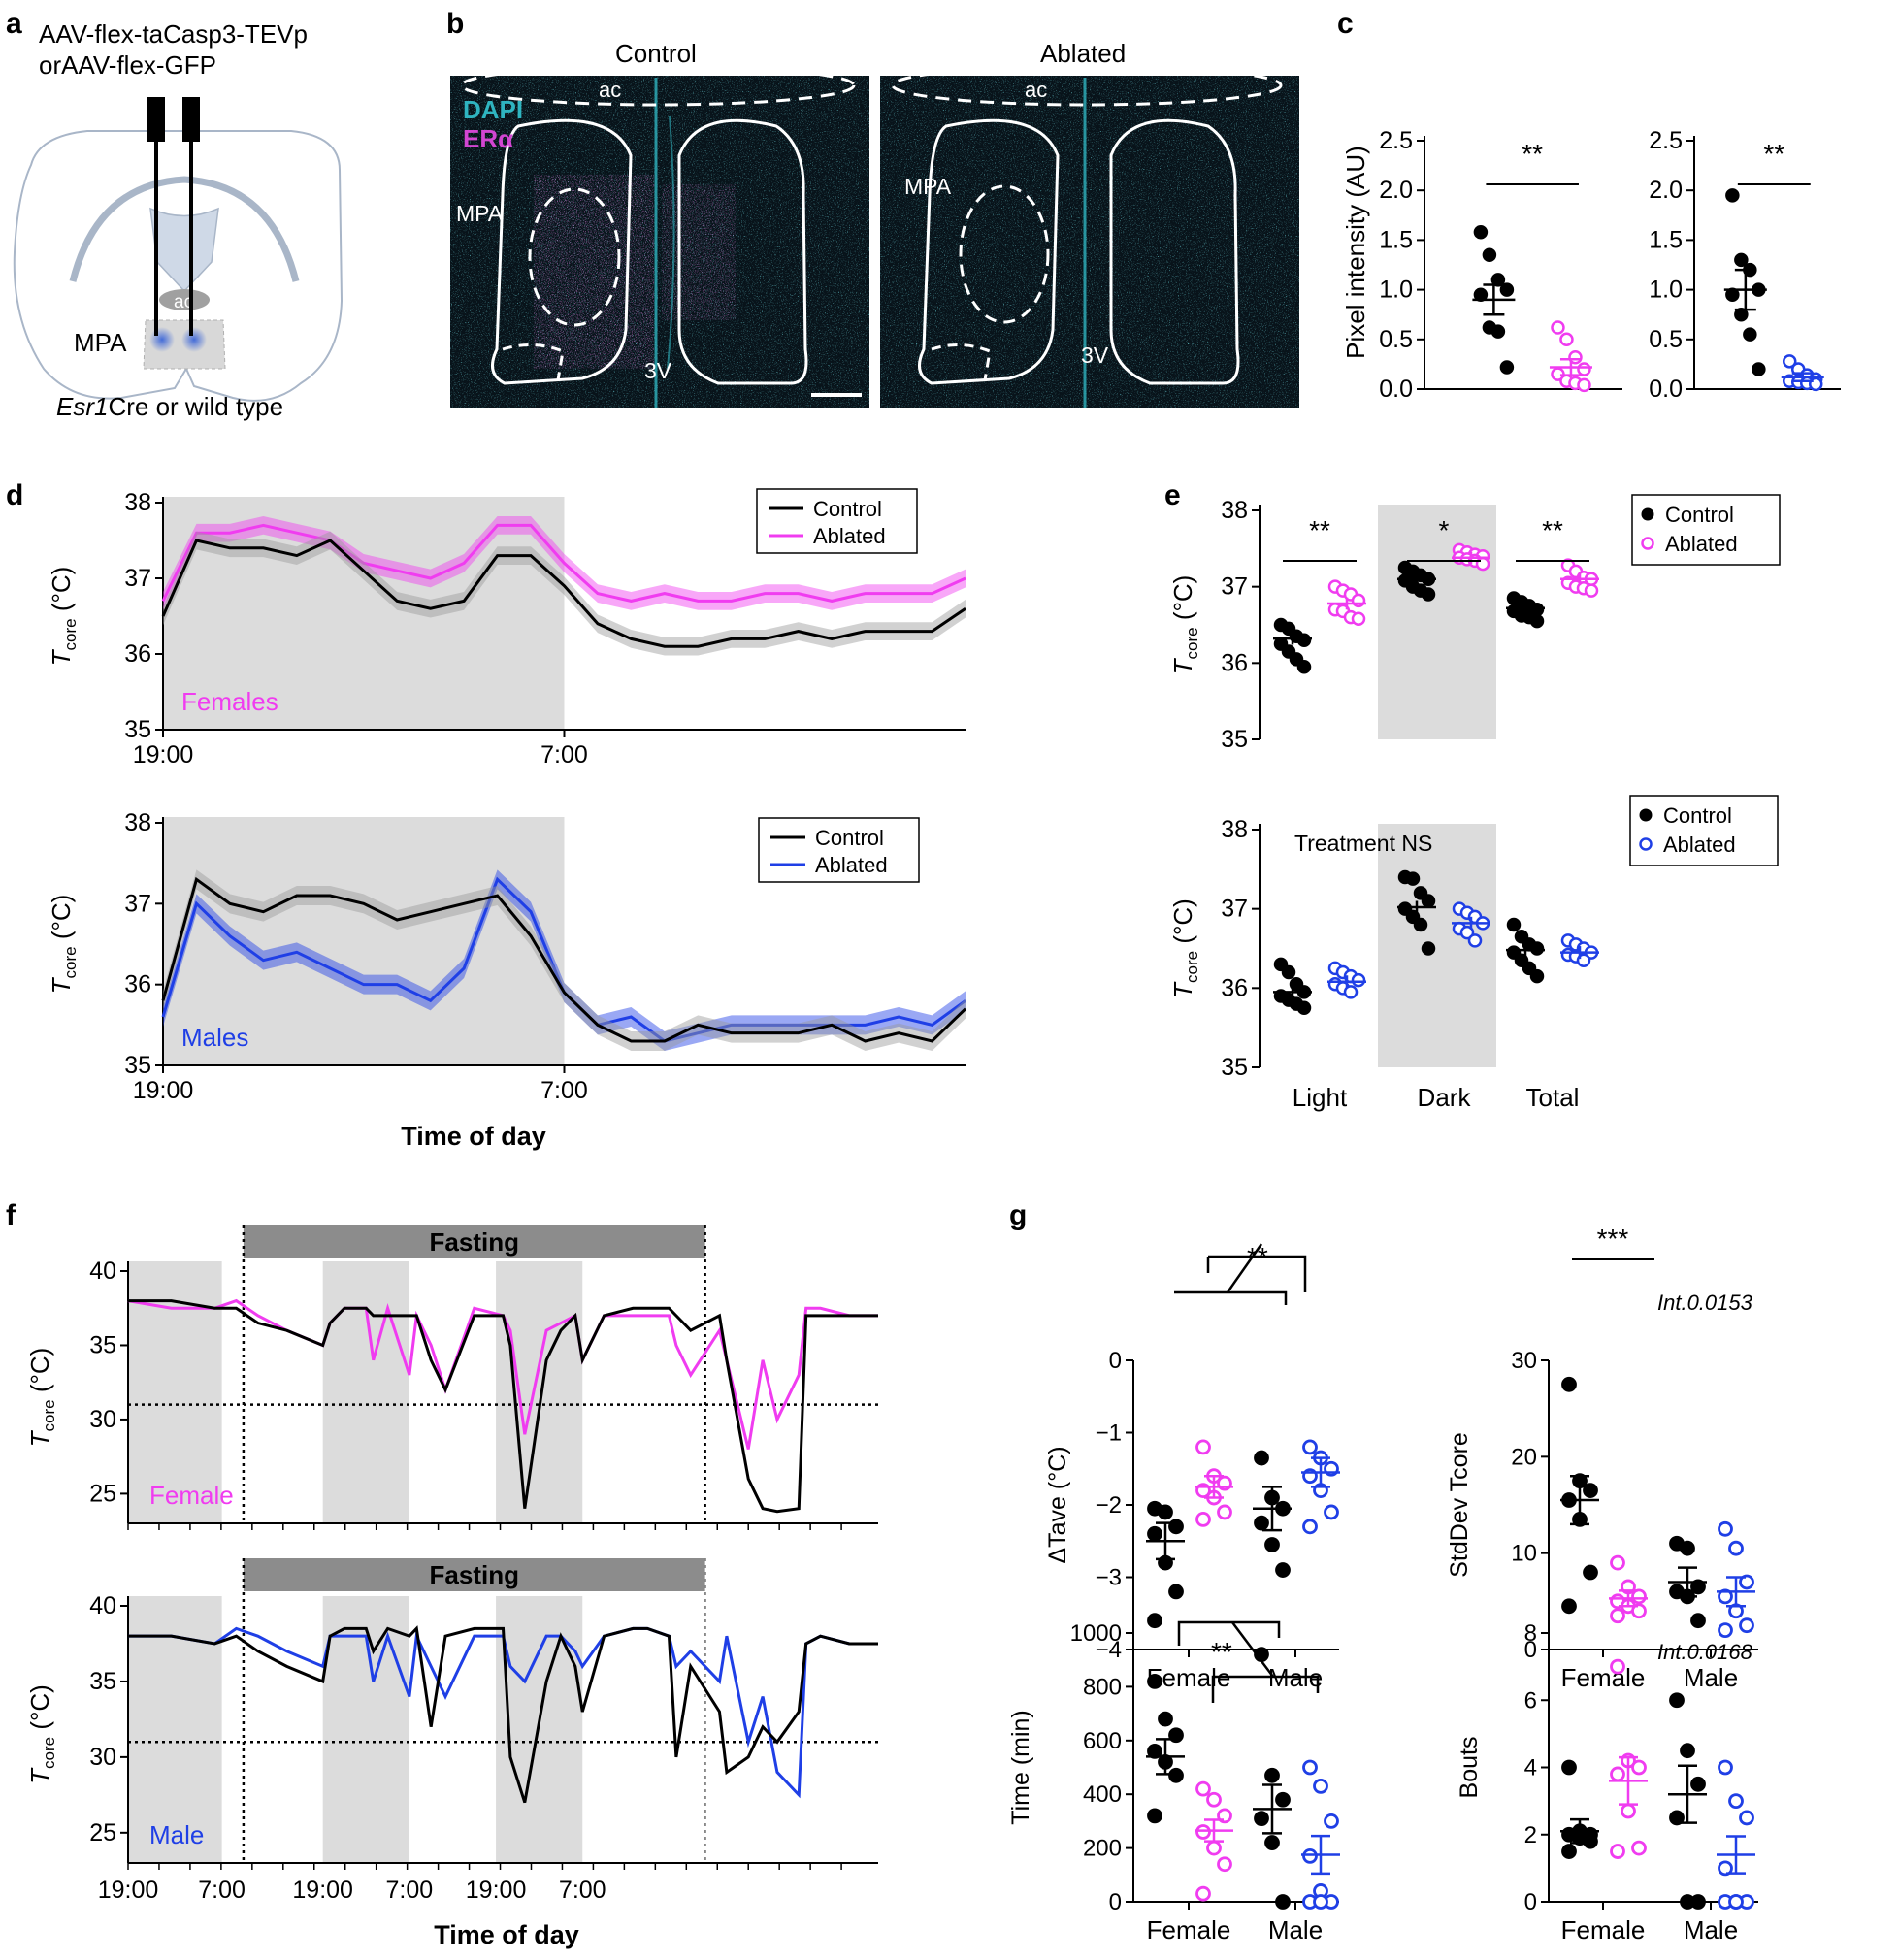 This screenshot has width=1899, height=1960. Describe the element at coordinates (1444, 530) in the screenshot. I see `e-females-sig: *` at that location.